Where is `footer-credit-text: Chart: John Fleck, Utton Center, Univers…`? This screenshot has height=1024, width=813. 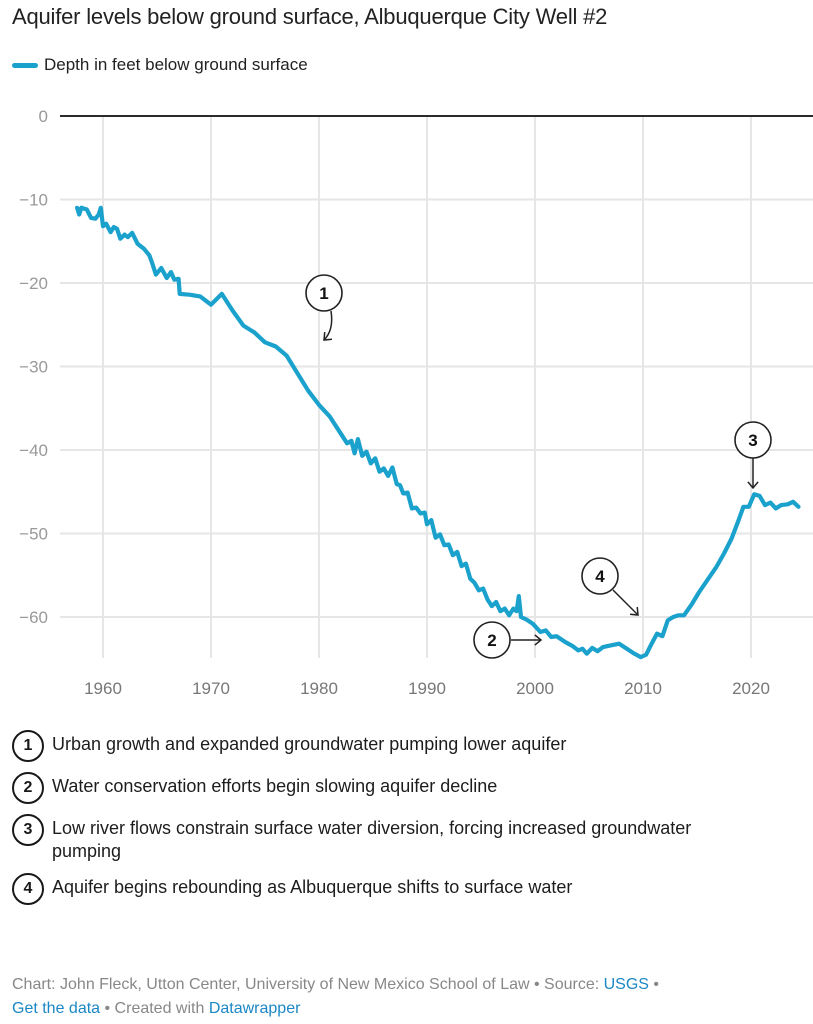
footer-credit-text: Chart: John Fleck, Utton Center, Univers… is located at coordinates (308, 984).